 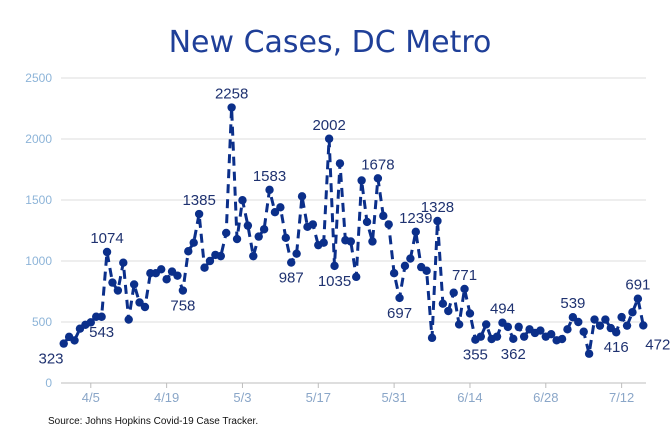 What do you see at coordinates (637, 285) in the screenshot?
I see `data-label: 691` at bounding box center [637, 285].